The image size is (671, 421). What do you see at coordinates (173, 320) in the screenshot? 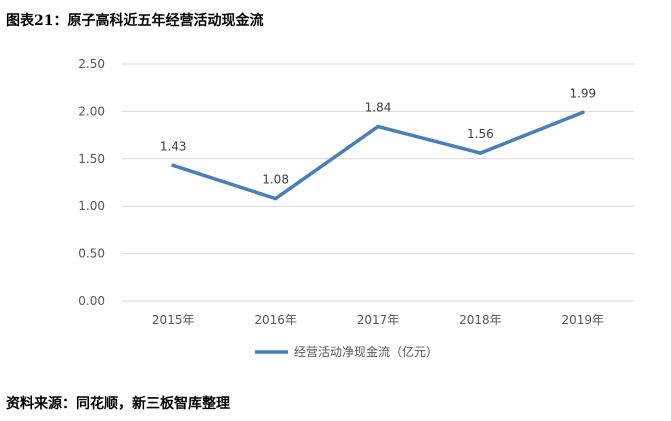
I see `x-tick-label: 2015年` at bounding box center [173, 320].